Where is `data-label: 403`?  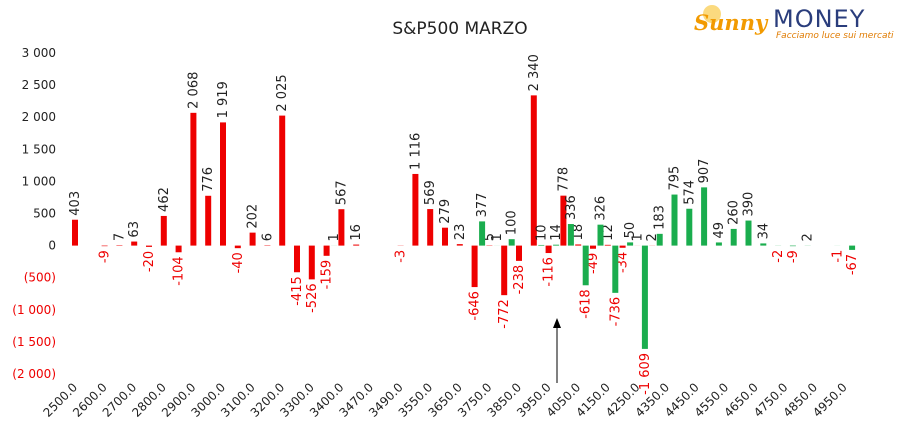
data-label: 403 is located at coordinates (75, 203).